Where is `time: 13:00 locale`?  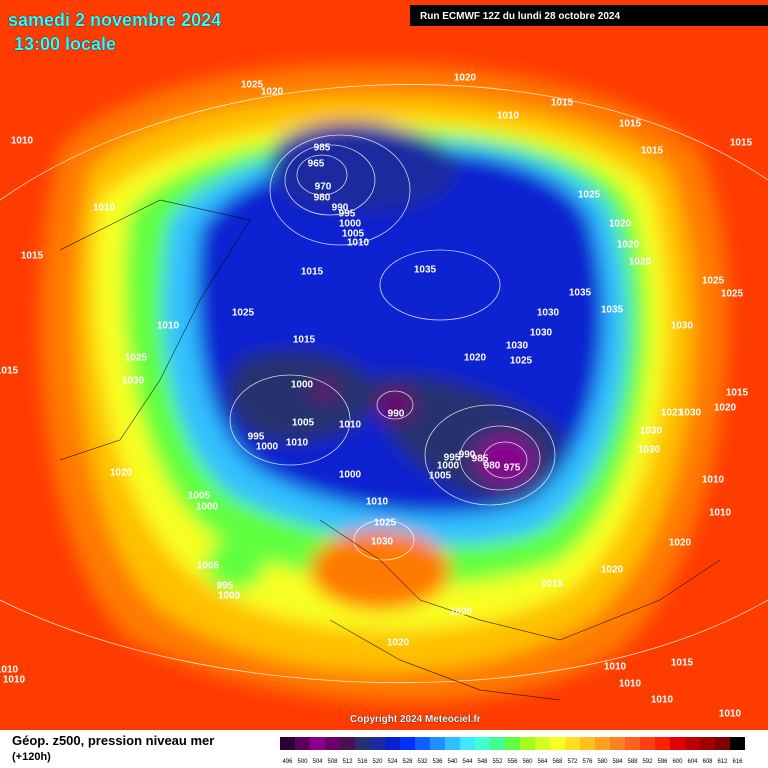
time: 13:00 locale is located at coordinates (65, 44).